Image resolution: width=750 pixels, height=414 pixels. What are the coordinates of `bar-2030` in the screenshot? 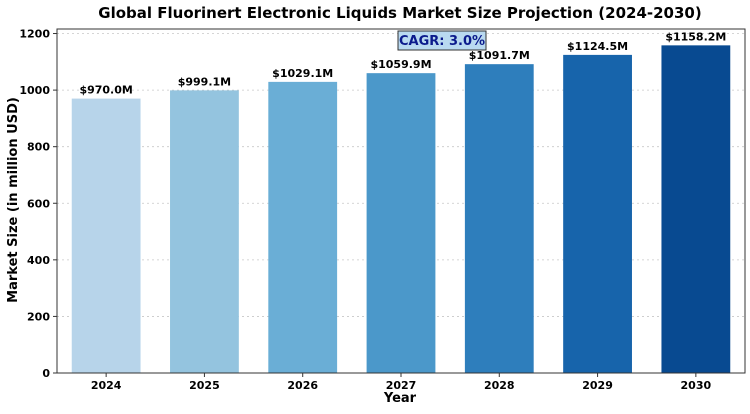 It's located at (696, 209).